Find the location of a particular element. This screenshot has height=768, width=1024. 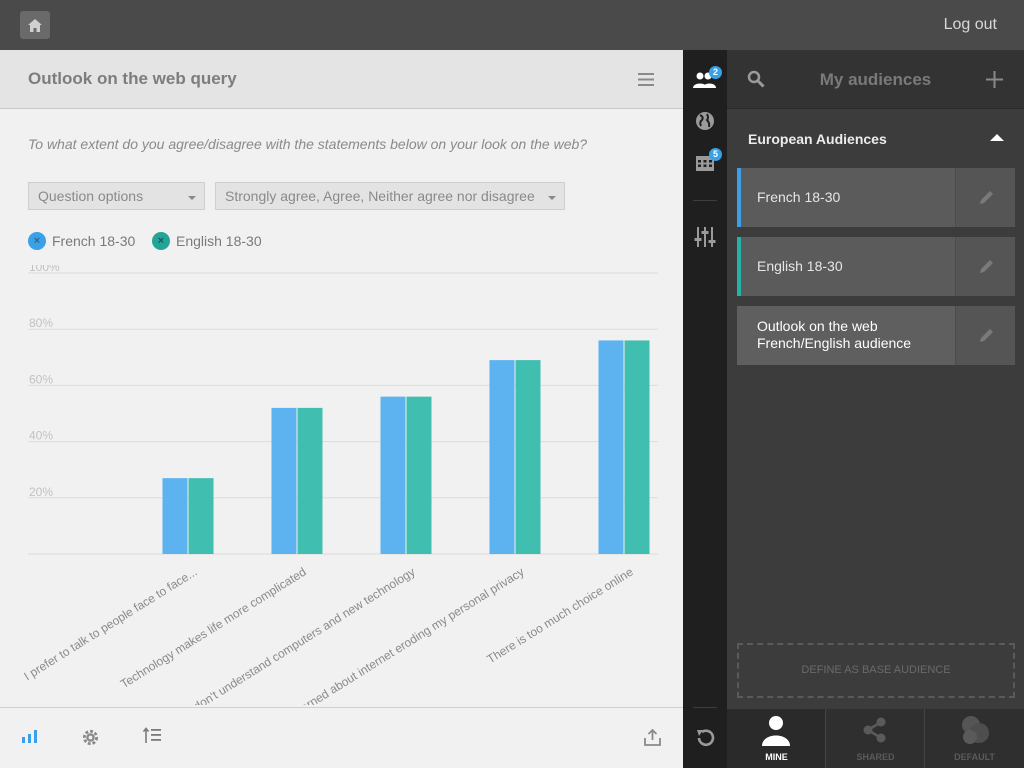

tab-shared: SHARED is located at coordinates (875, 738).